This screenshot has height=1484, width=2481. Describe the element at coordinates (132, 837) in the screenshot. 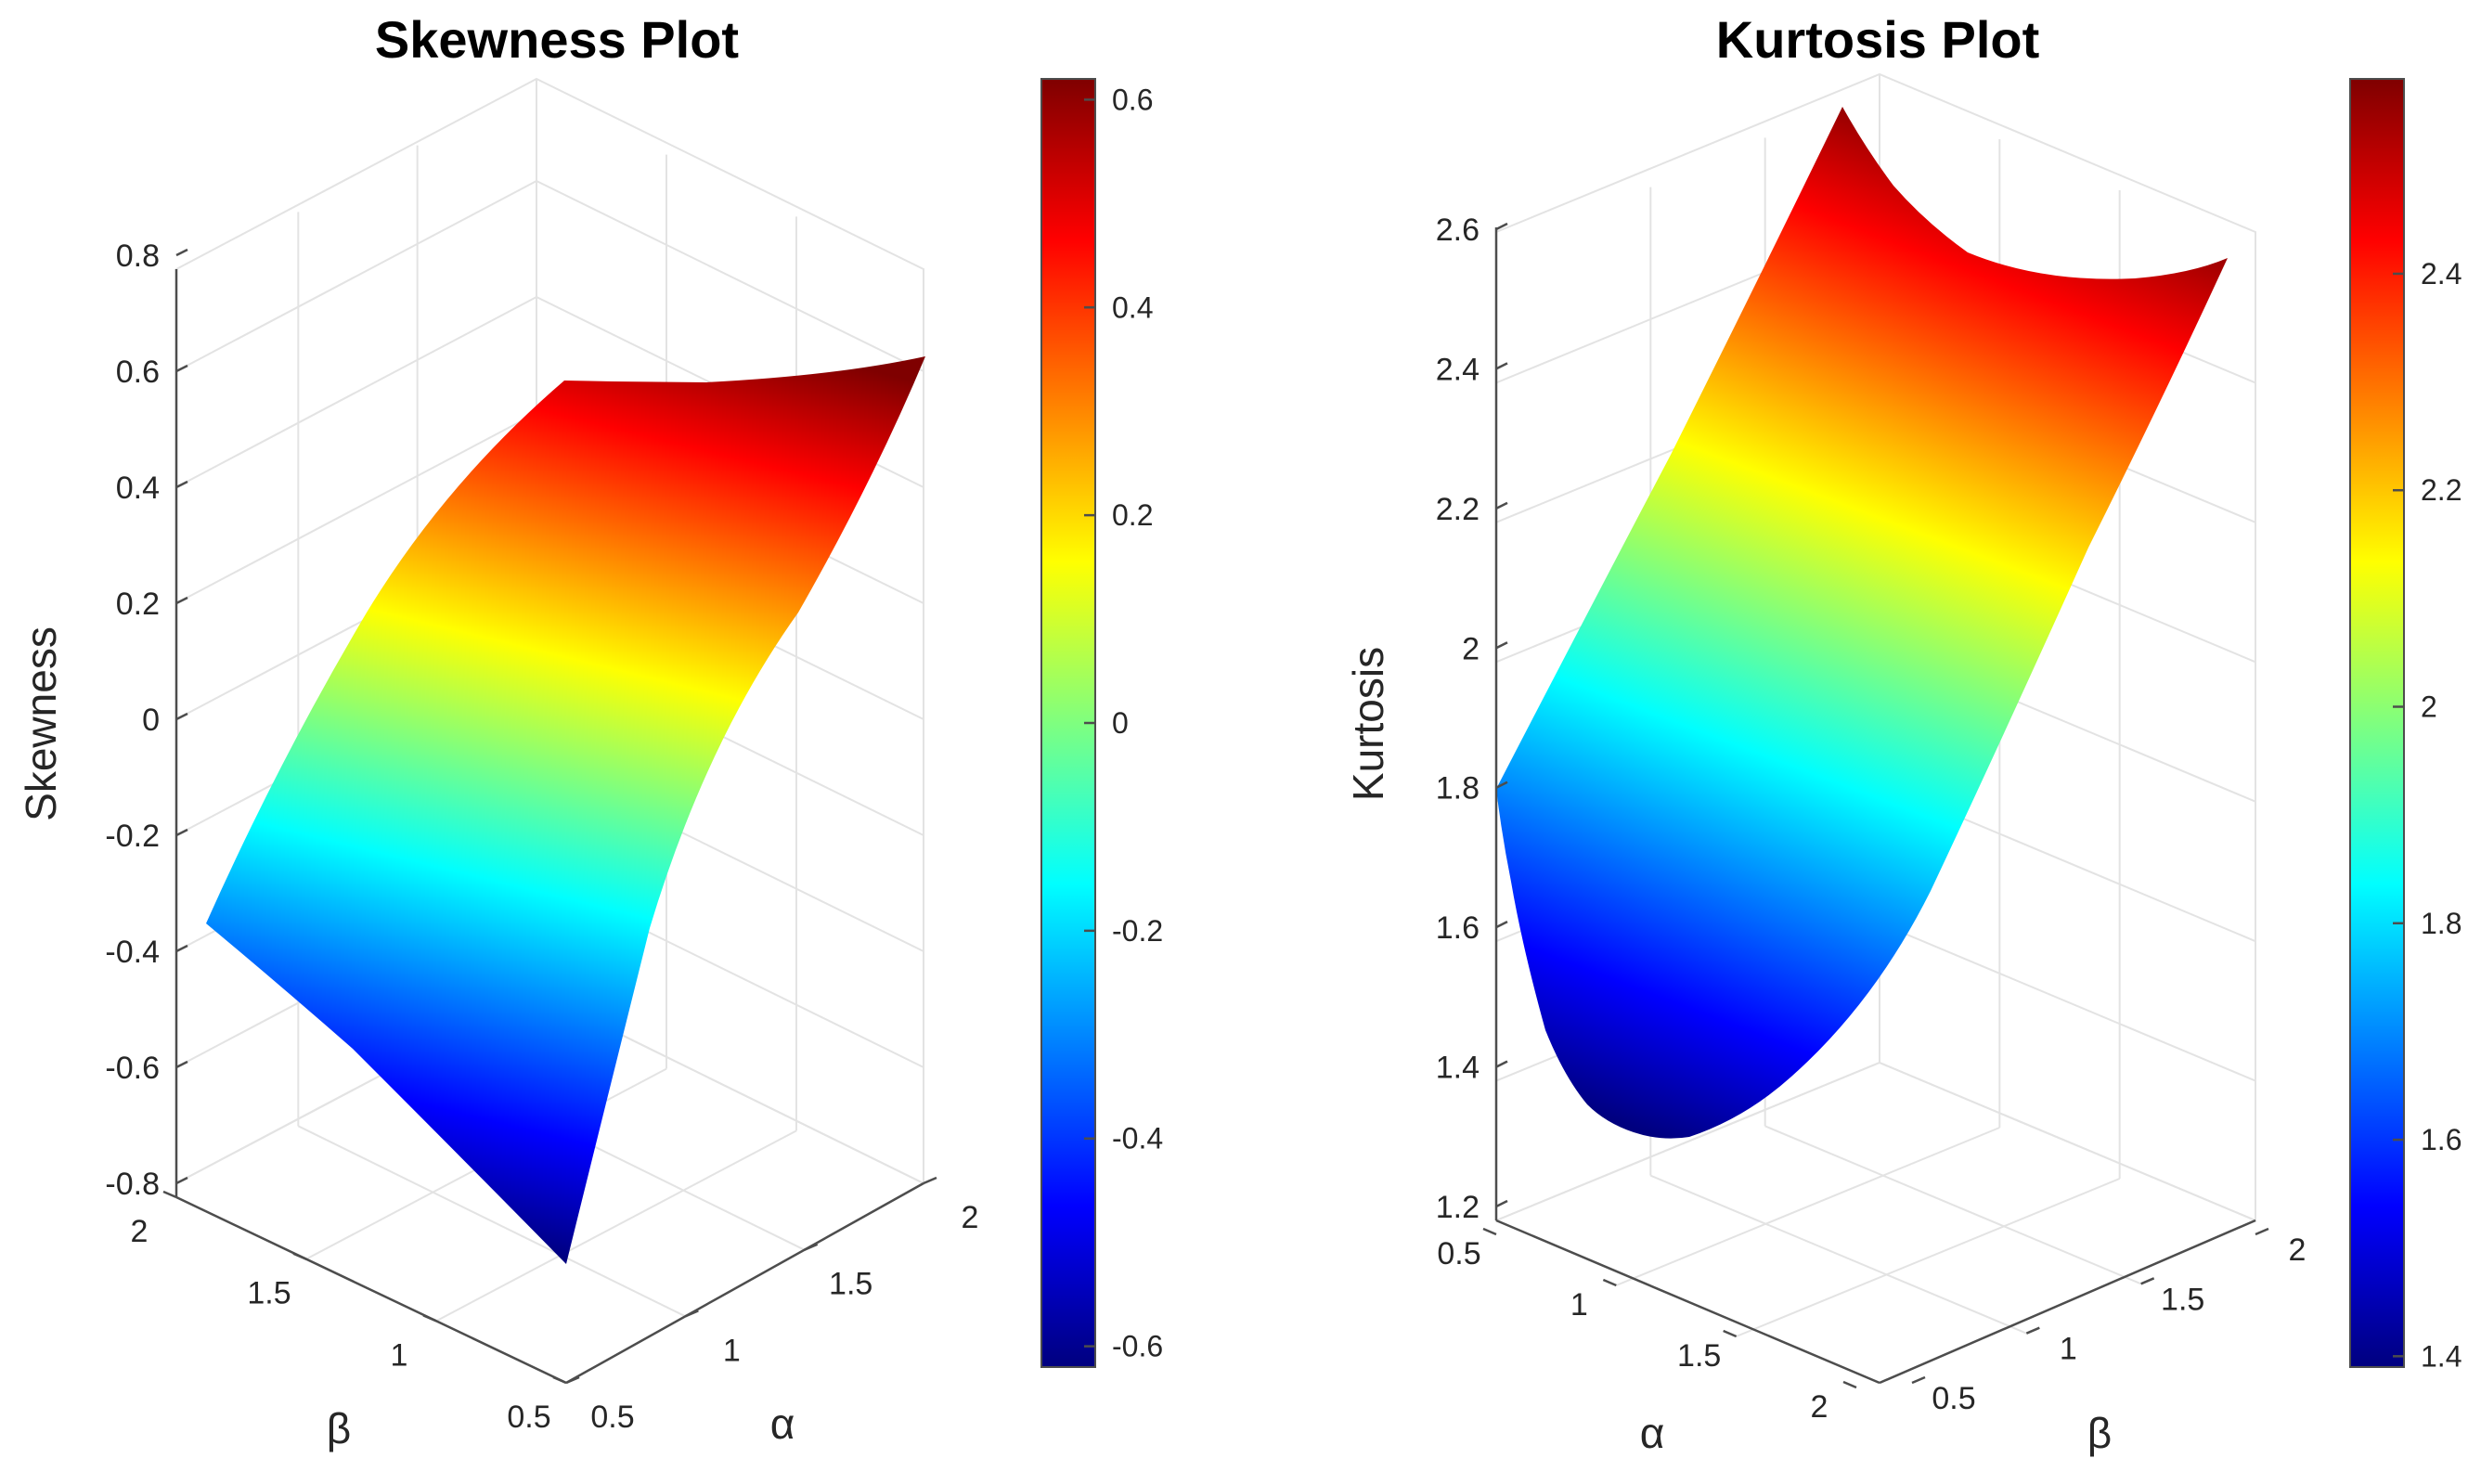

I see `skewness-z-tick-label: -0.2` at that location.